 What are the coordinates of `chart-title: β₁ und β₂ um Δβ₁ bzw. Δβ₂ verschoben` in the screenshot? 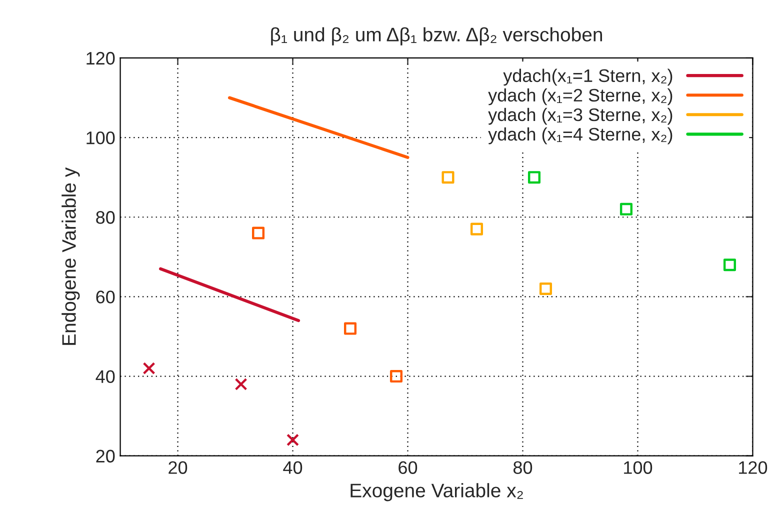 It's located at (436, 36).